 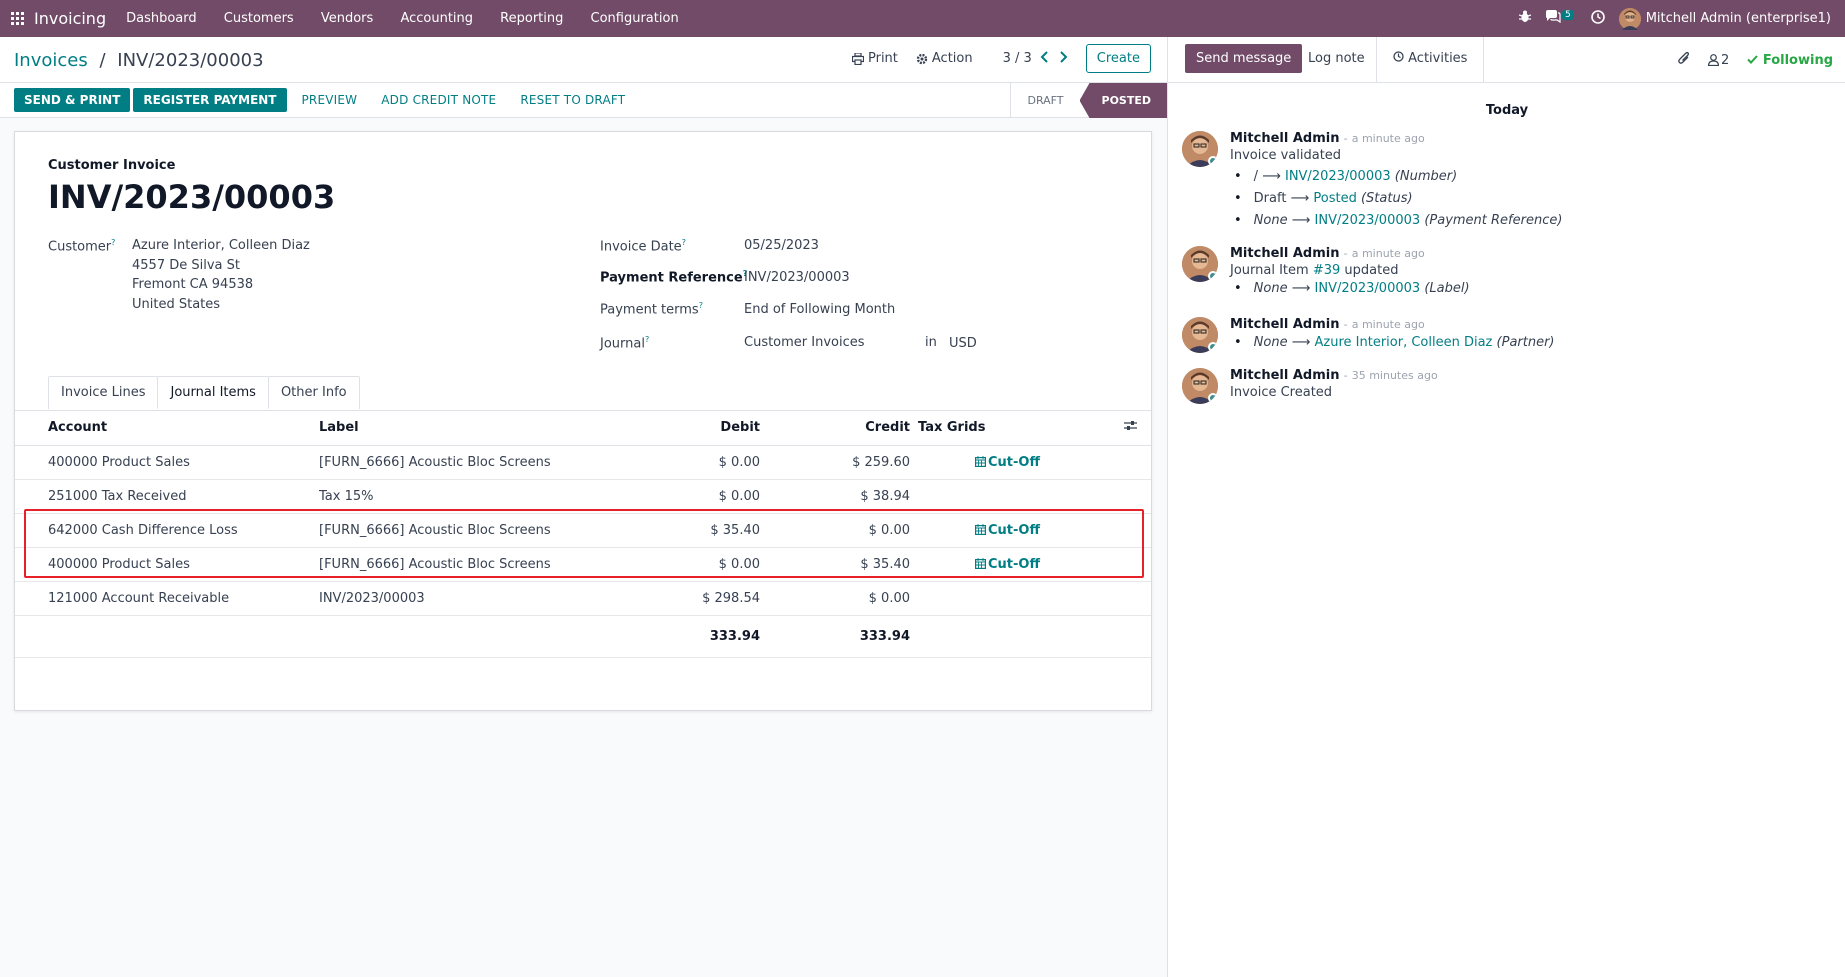 I want to click on menu-dashboard: Dashboard, so click(x=161, y=18).